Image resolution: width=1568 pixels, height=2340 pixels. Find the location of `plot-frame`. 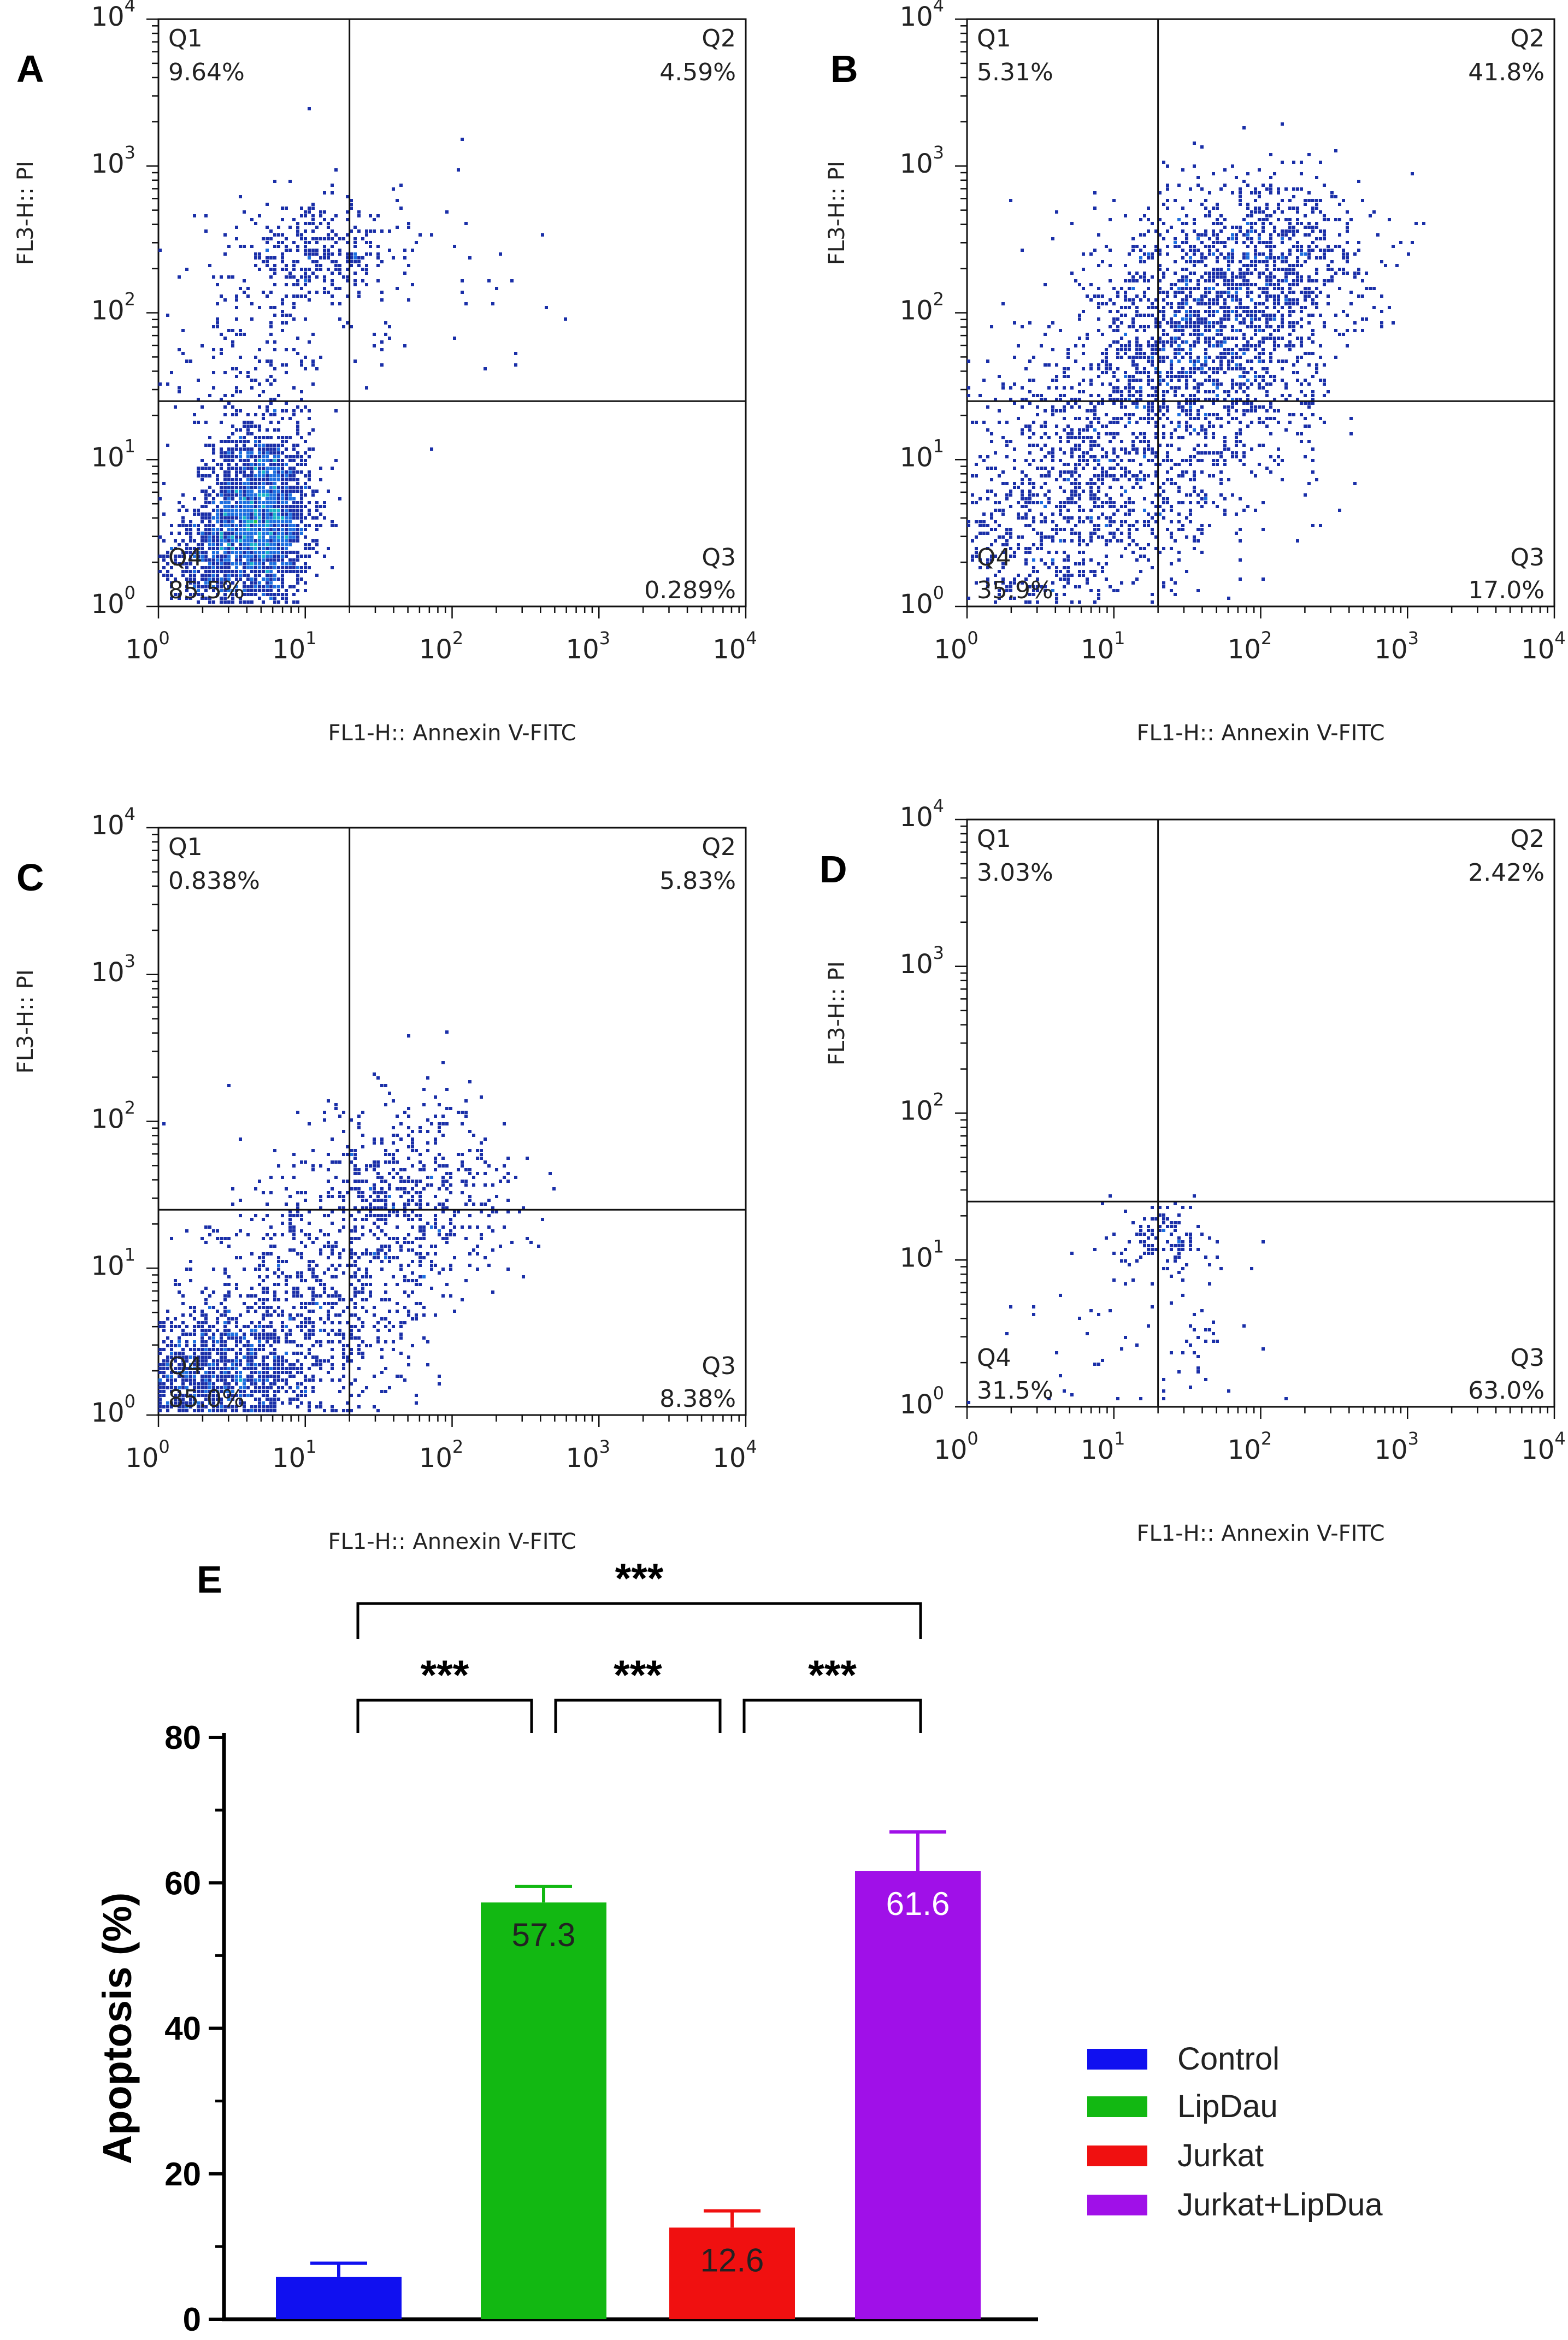

plot-frame is located at coordinates (452, 313).